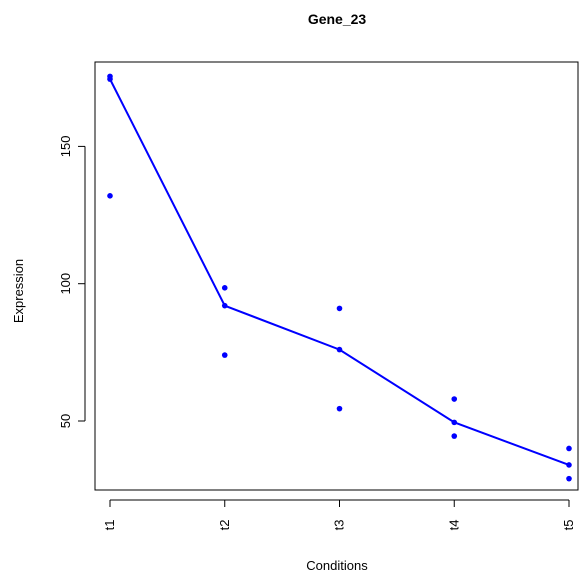 The image size is (579, 576). What do you see at coordinates (337, 19) in the screenshot?
I see `chart-title: Gene_23` at bounding box center [337, 19].